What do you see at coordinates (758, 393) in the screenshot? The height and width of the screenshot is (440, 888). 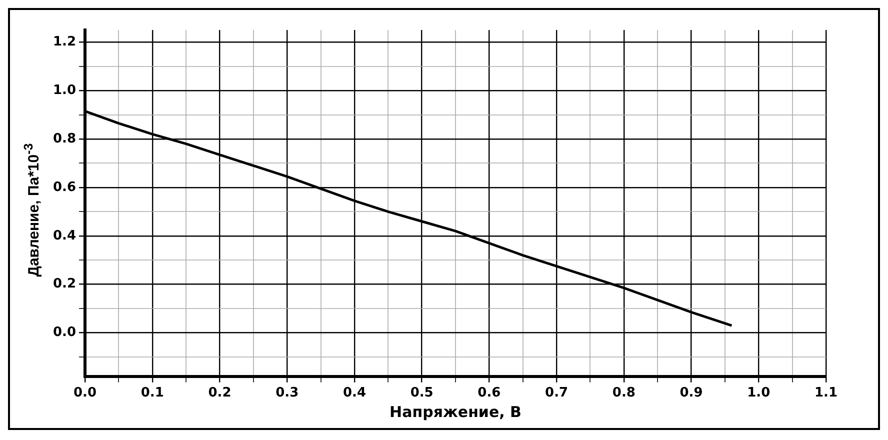 I see `x-tick-label: 1.0` at bounding box center [758, 393].